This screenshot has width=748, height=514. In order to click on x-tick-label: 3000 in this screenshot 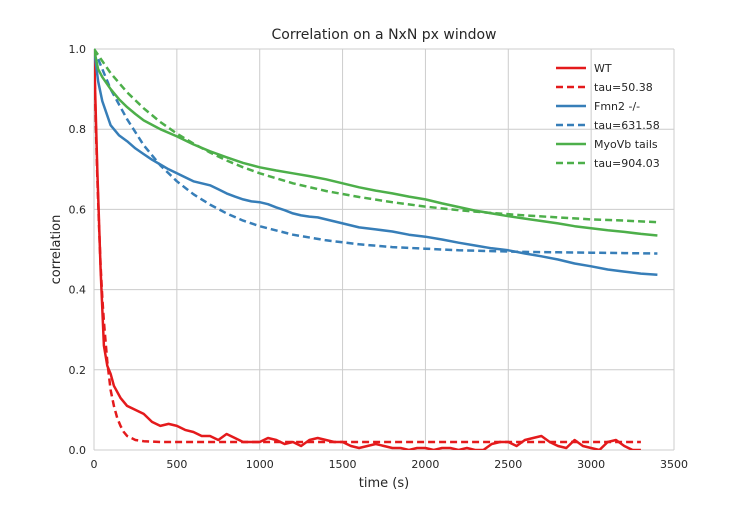, I will do `click(591, 464)`.